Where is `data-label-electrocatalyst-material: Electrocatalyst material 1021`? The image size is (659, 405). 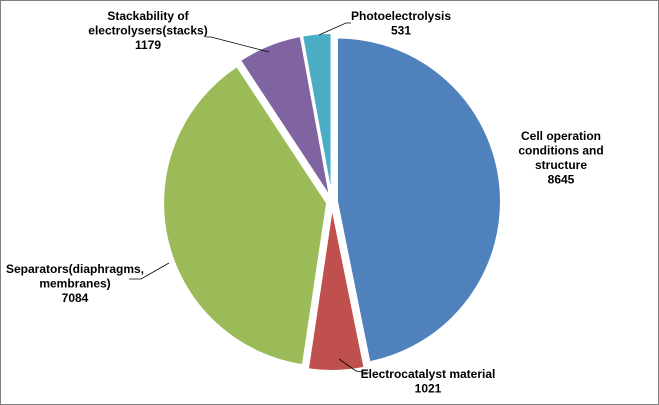 data-label-electrocatalyst-material: Electrocatalyst material 1021 is located at coordinates (428, 381).